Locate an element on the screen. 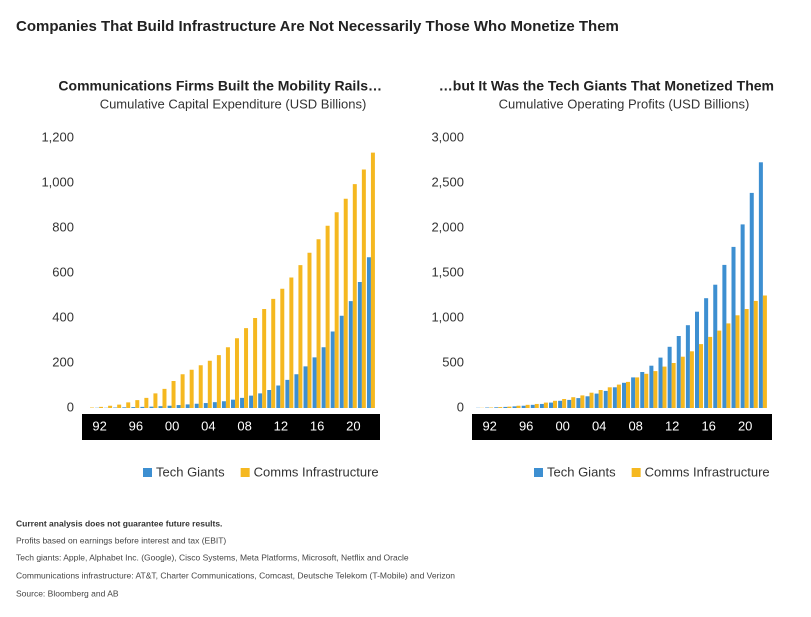 The height and width of the screenshot is (617, 811). x-tick-label: 04 is located at coordinates (599, 425).